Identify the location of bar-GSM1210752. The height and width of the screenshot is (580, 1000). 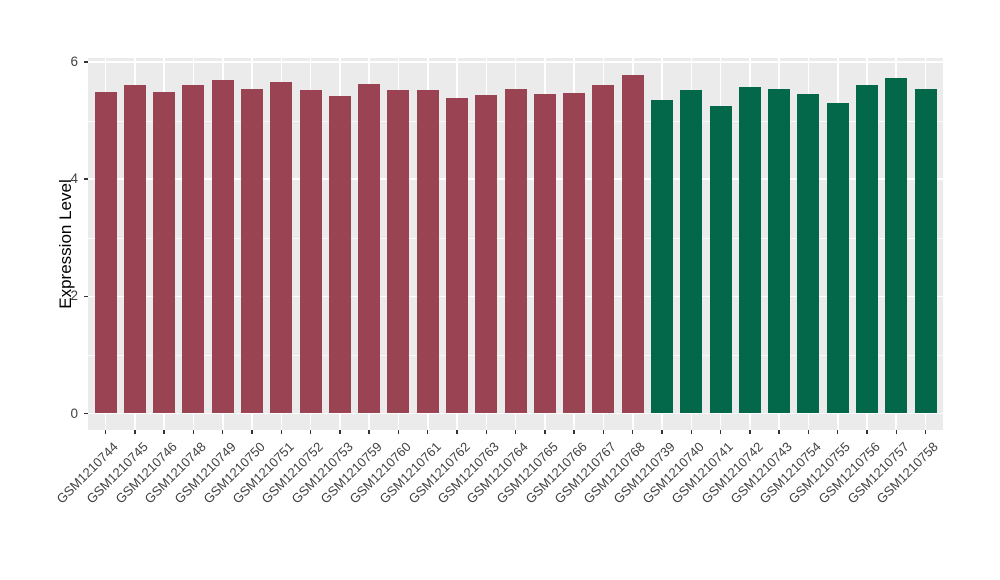
(310, 252).